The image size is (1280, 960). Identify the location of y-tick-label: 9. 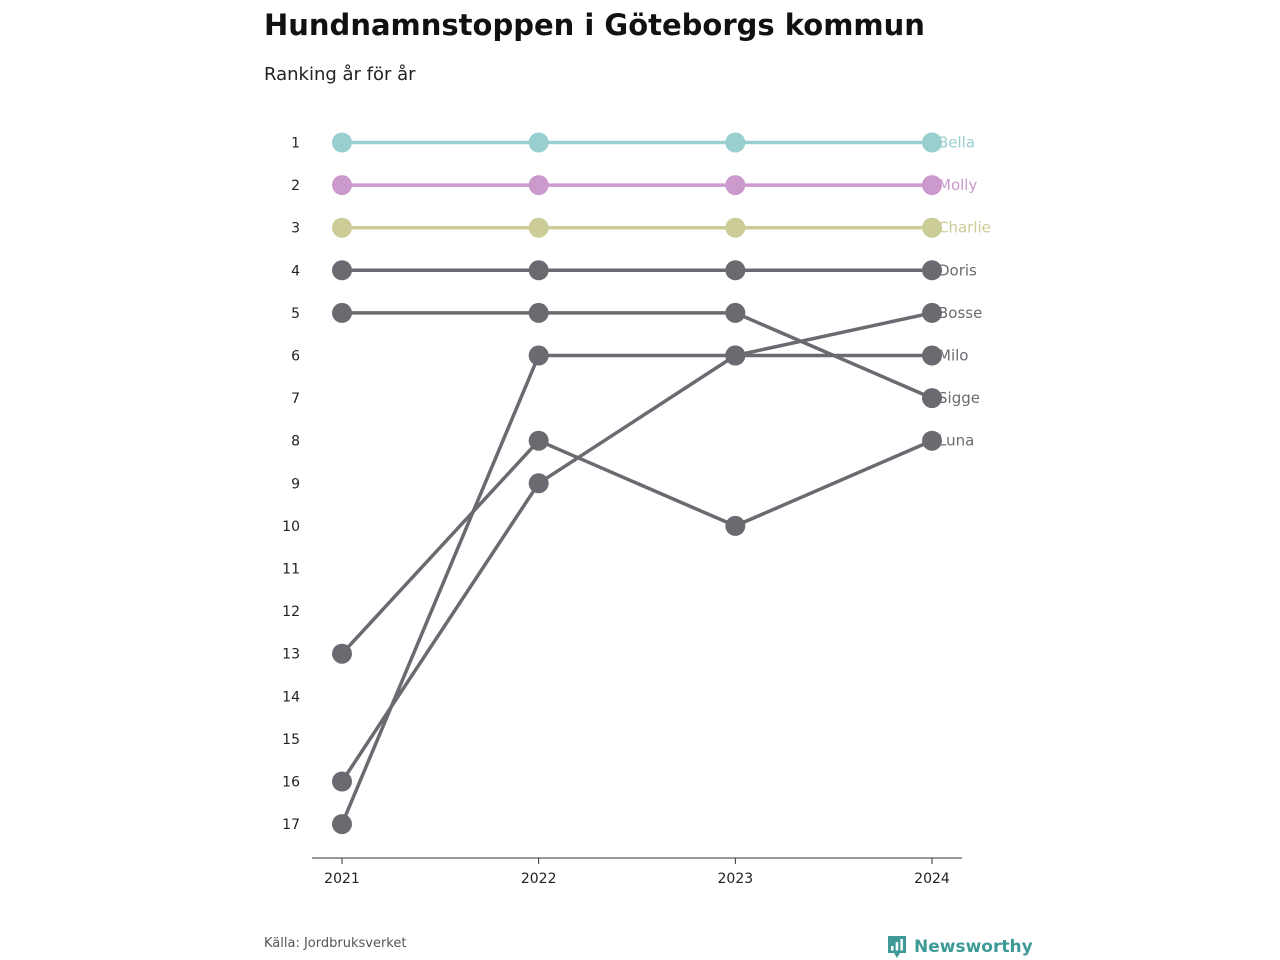
(295, 484).